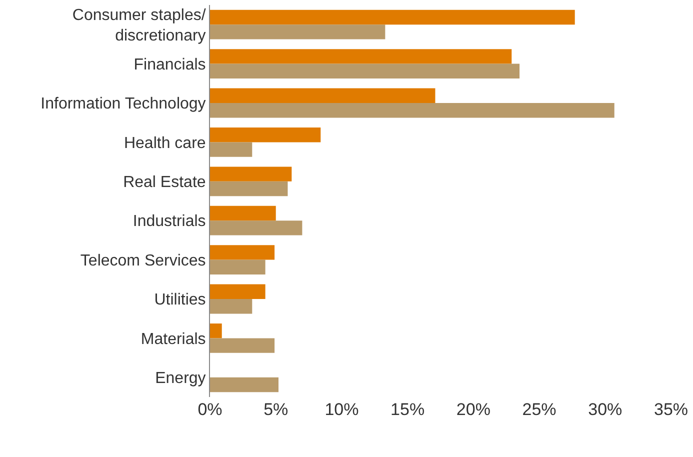  I want to click on x-tick-label: 15%, so click(407, 409).